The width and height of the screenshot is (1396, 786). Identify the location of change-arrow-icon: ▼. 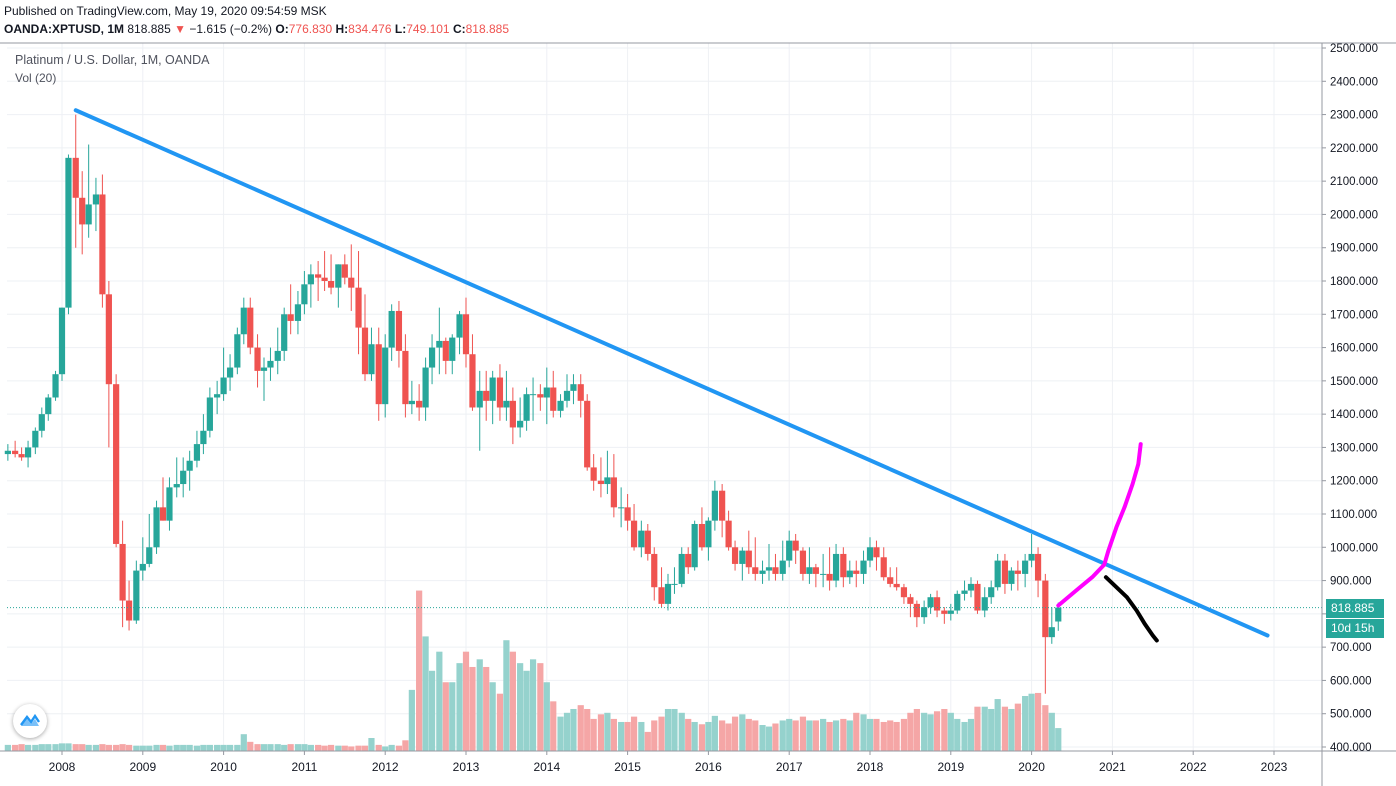
(180, 29).